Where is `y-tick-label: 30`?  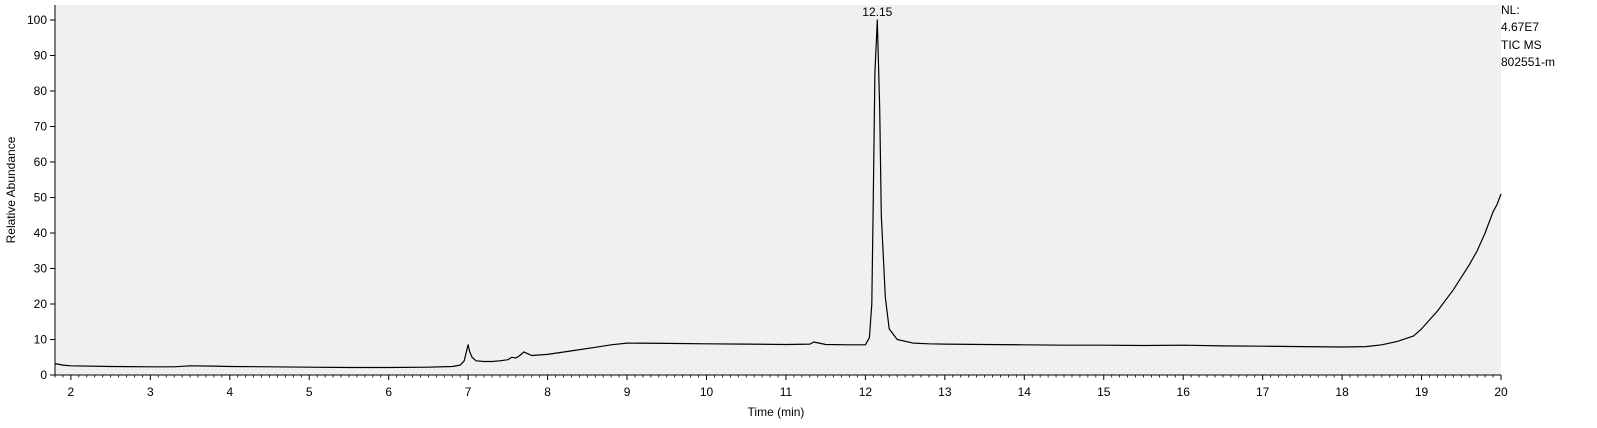
y-tick-label: 30 is located at coordinates (41, 269).